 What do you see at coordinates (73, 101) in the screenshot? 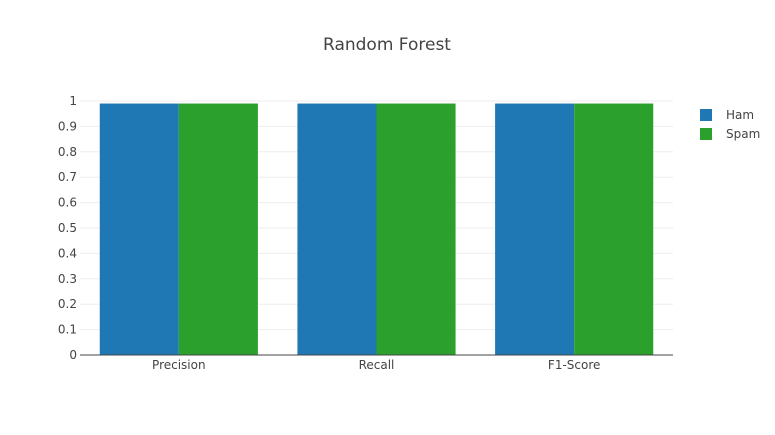
I see `y-tick-label: 1` at bounding box center [73, 101].